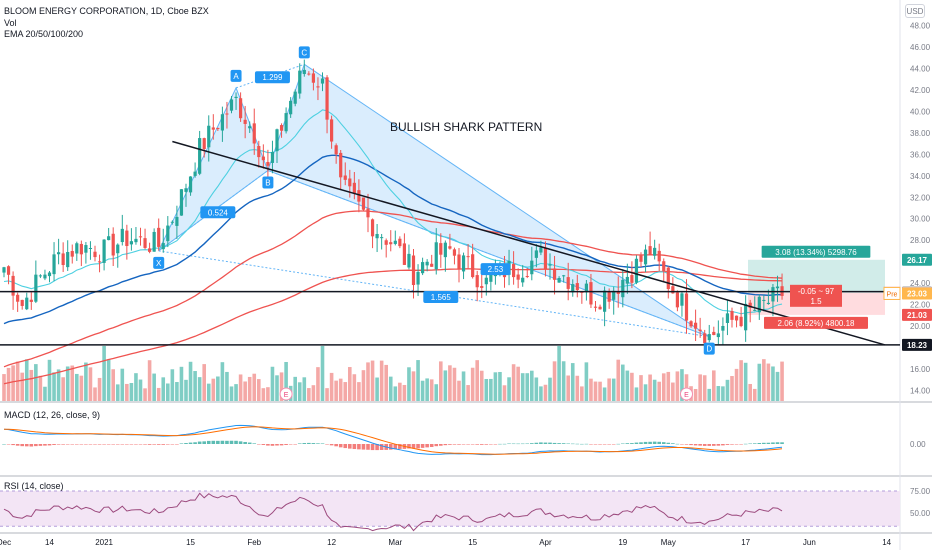 This screenshot has width=932, height=550. I want to click on ratio-label, so click(272, 77).